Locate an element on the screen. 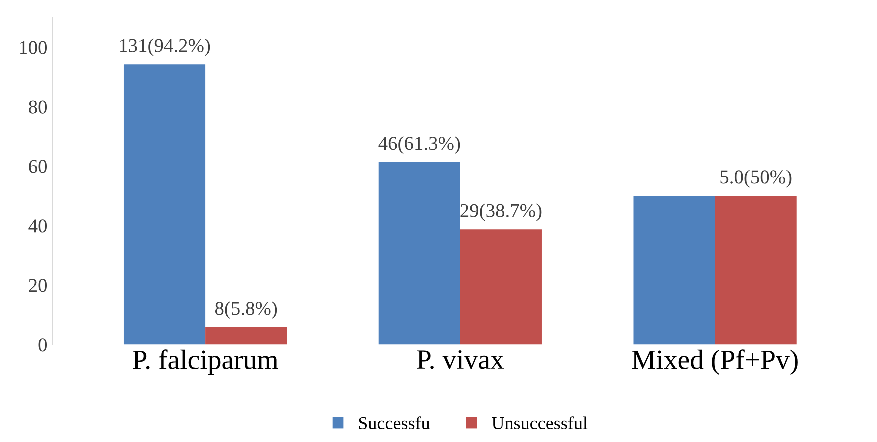  x-tick-label: Mixed (Pf+Pv) is located at coordinates (715, 363).